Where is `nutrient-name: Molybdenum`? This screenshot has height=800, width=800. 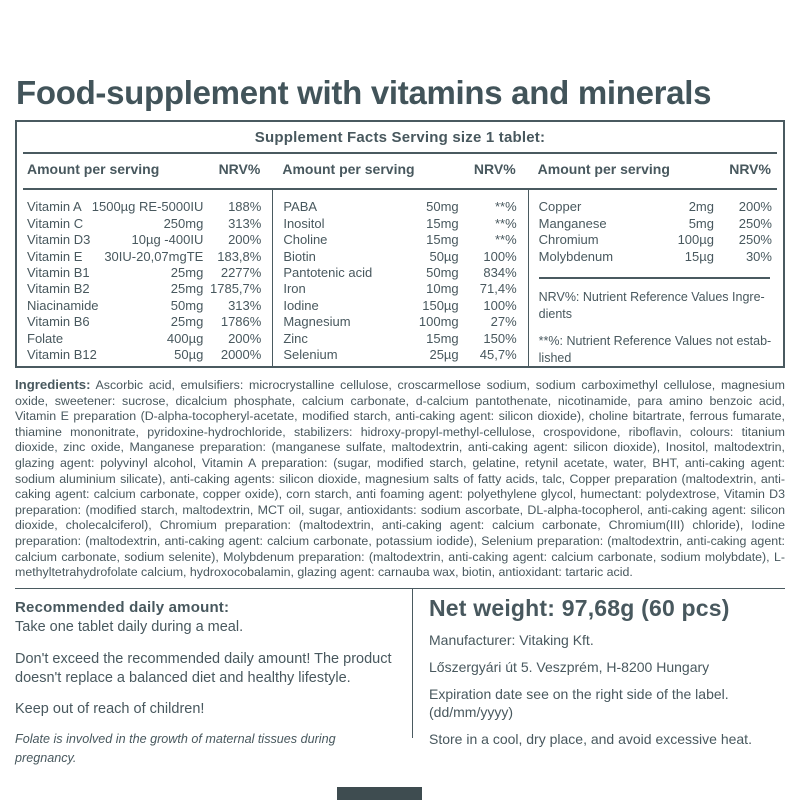
nutrient-name: Molybdenum is located at coordinates (576, 256).